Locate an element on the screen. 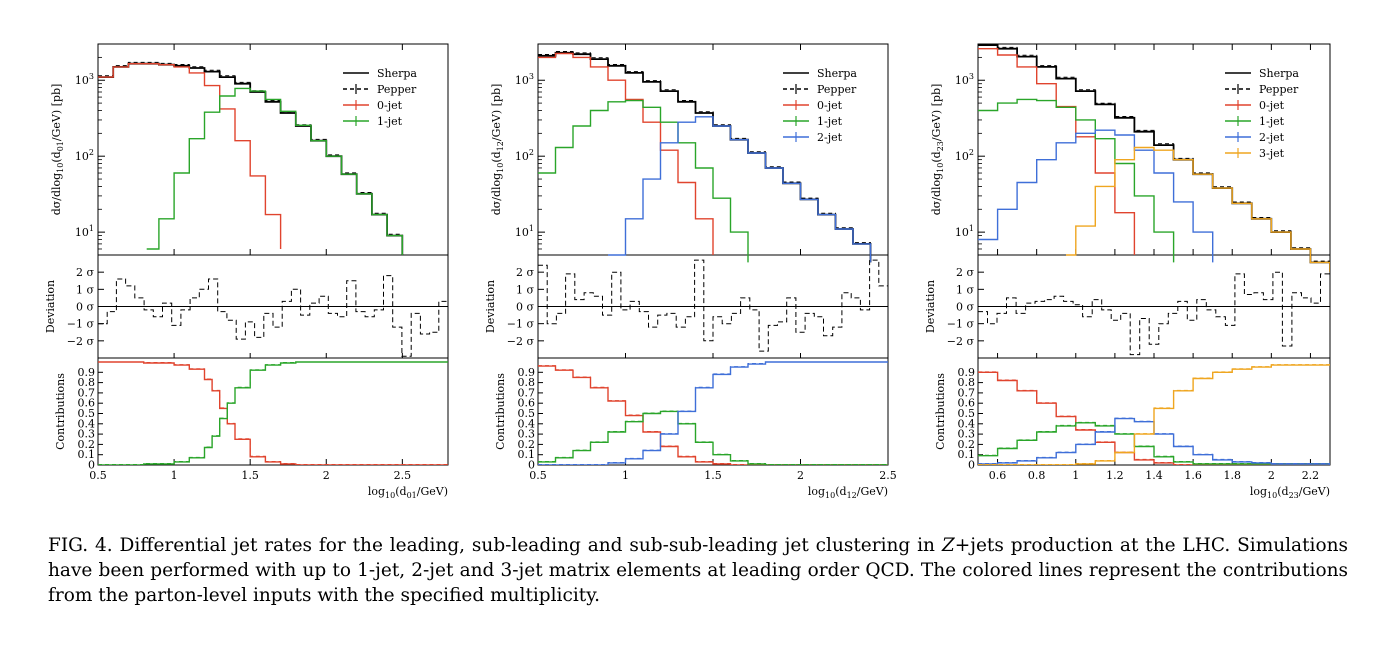 The width and height of the screenshot is (1400, 665). x-tick-label: 1.8 is located at coordinates (1232, 475).